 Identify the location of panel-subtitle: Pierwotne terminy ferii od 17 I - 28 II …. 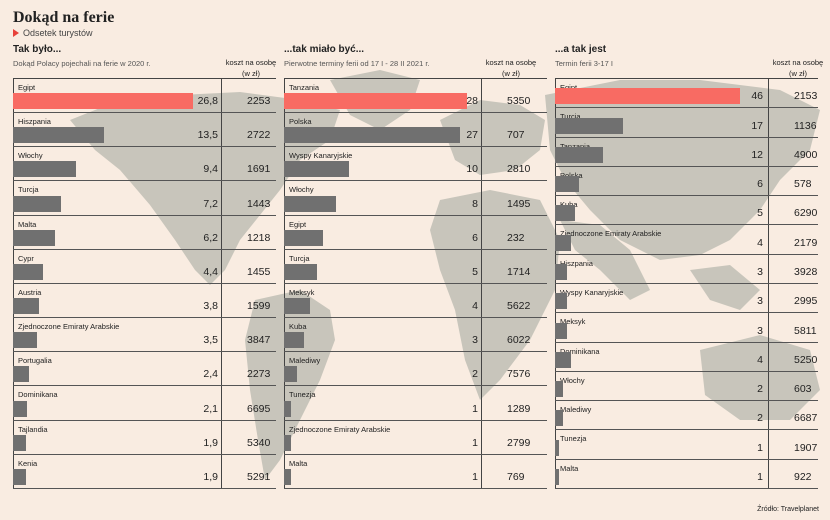
(357, 63).